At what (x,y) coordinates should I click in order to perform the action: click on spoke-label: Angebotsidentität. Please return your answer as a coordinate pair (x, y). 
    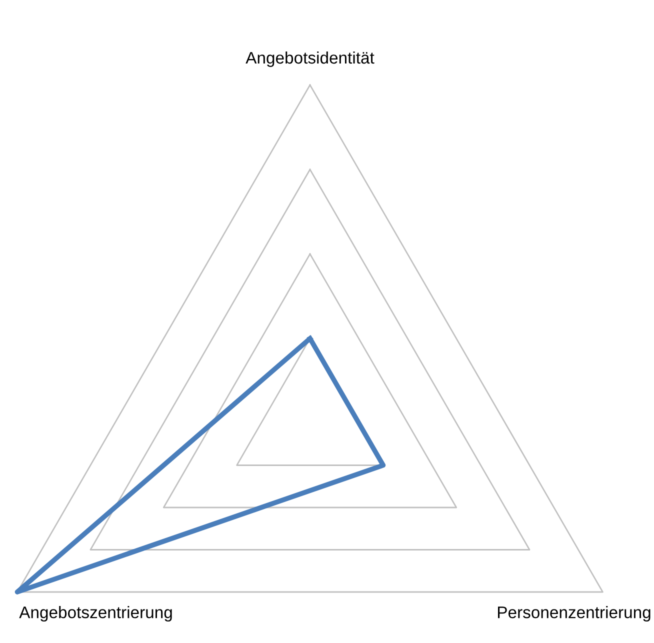
    Looking at the image, I should click on (310, 59).